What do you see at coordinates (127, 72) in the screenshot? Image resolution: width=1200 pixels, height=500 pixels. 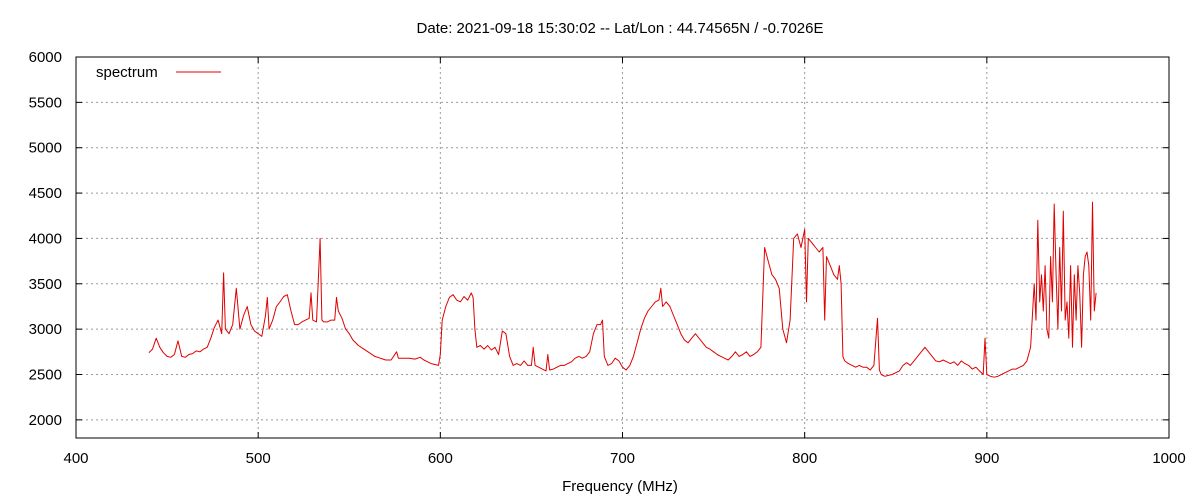 I see `legend-label: spectrum` at bounding box center [127, 72].